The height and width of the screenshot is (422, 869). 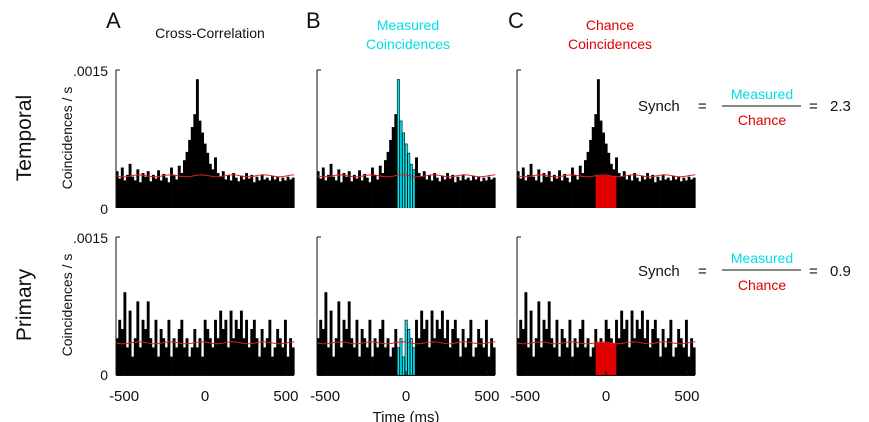 What do you see at coordinates (104, 209) in the screenshot?
I see `y-tick-label-top-zero: 0` at bounding box center [104, 209].